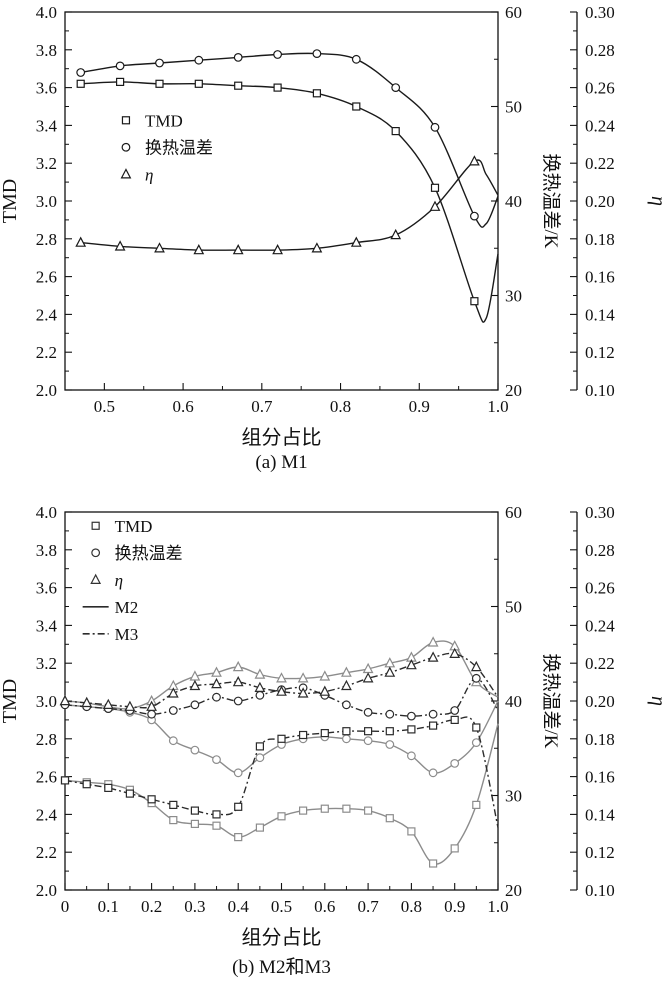  Describe the element at coordinates (277, 135) in the screenshot. I see `series-a-circle-markers` at that location.